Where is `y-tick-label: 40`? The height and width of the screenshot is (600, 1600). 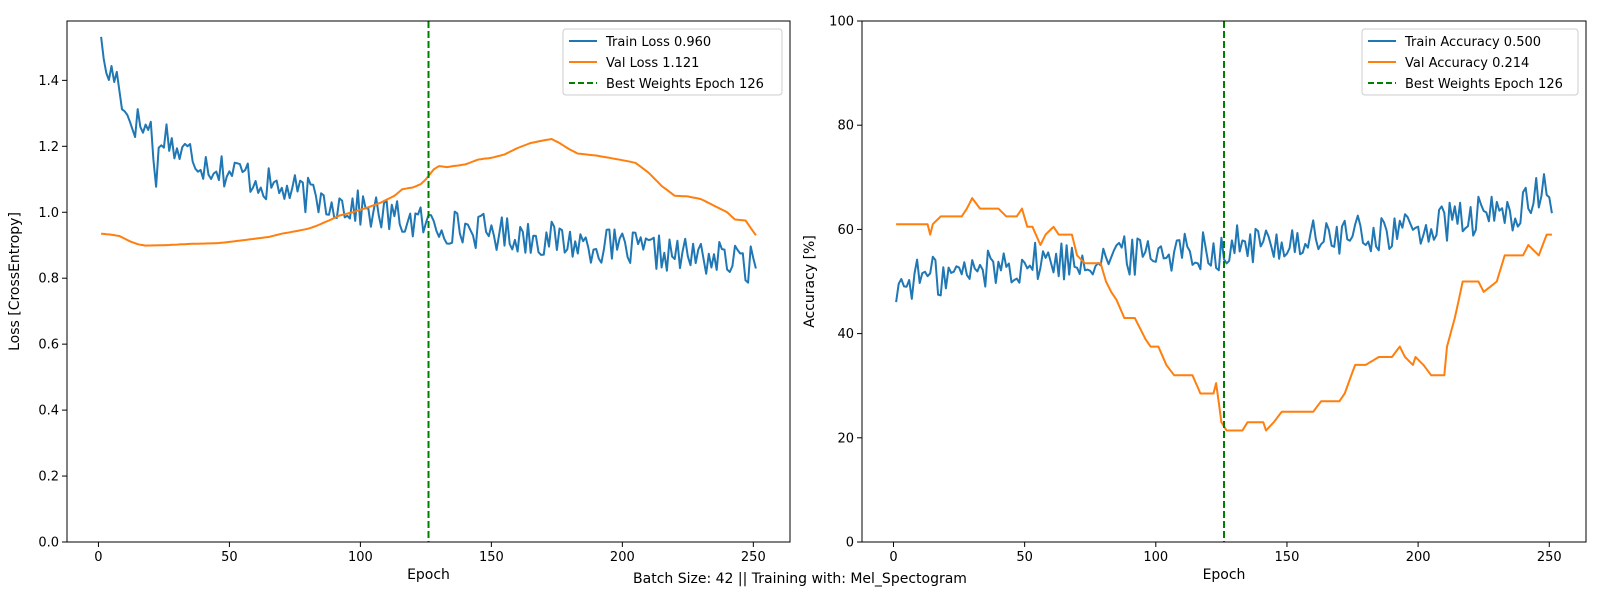
y-tick-label: 40 is located at coordinates (845, 334).